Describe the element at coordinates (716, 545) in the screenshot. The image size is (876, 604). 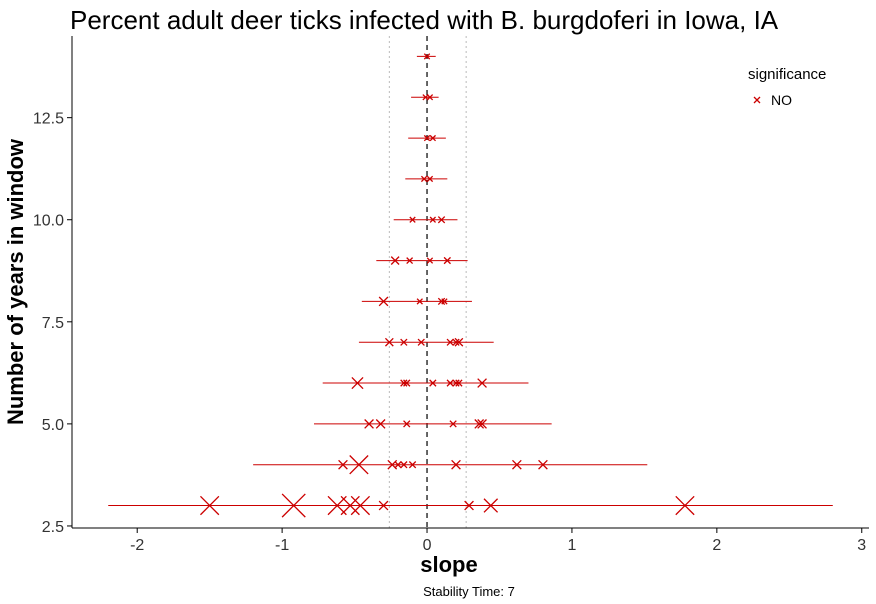
I see `x-tick-label: 2` at that location.